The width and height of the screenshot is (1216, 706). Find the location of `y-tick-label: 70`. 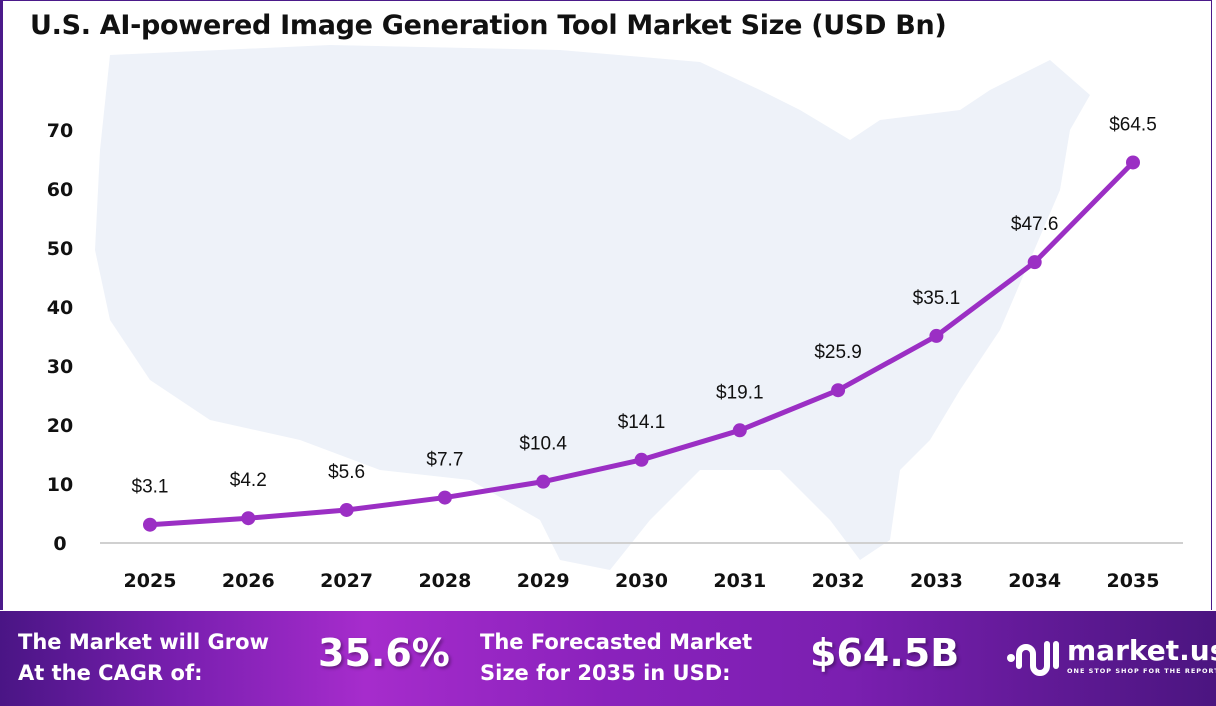

y-tick-label: 70 is located at coordinates (60, 131).